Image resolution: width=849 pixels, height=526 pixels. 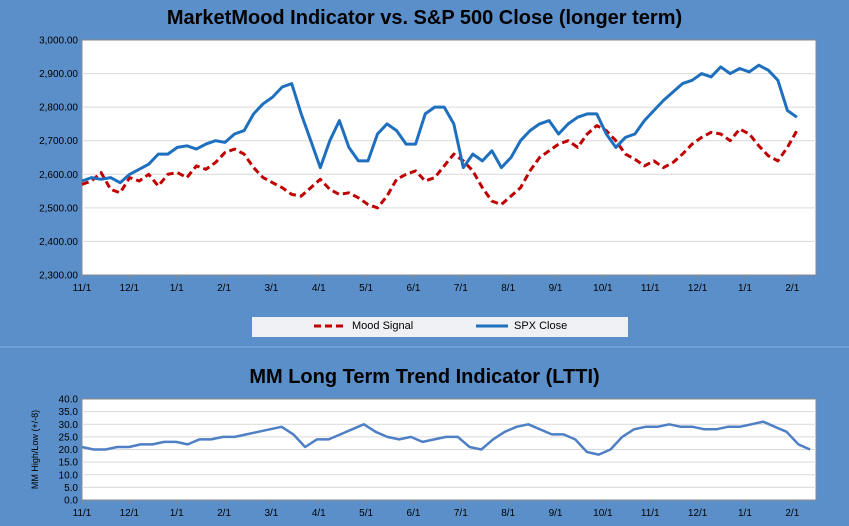 What do you see at coordinates (424, 377) in the screenshot?
I see `ltti-title: MM Long Term Trend Indicator (LTTI)` at bounding box center [424, 377].